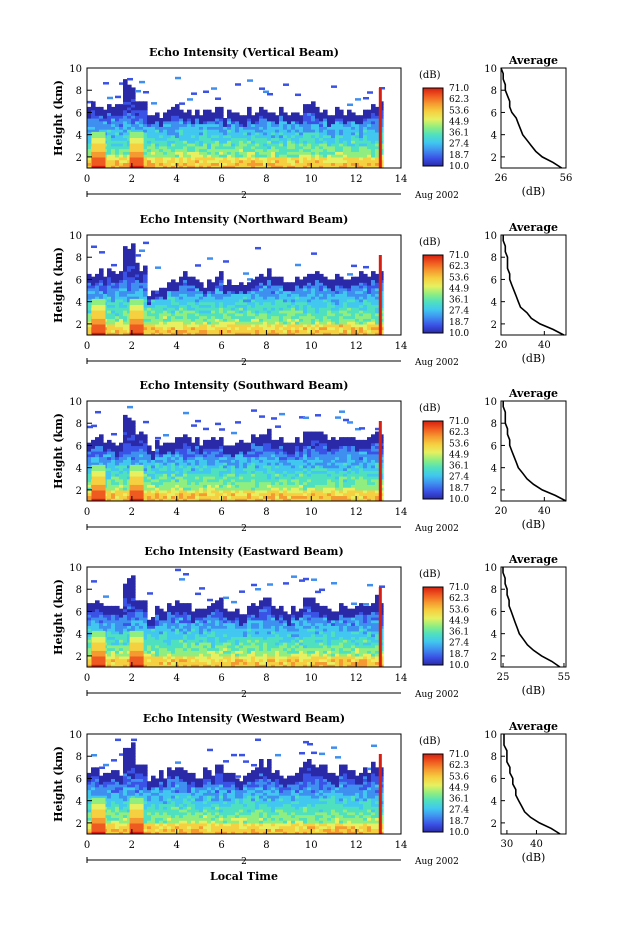  Describe the element at coordinates (494, 325) in the screenshot. I see `avg-y-tick-label: 2` at that location.